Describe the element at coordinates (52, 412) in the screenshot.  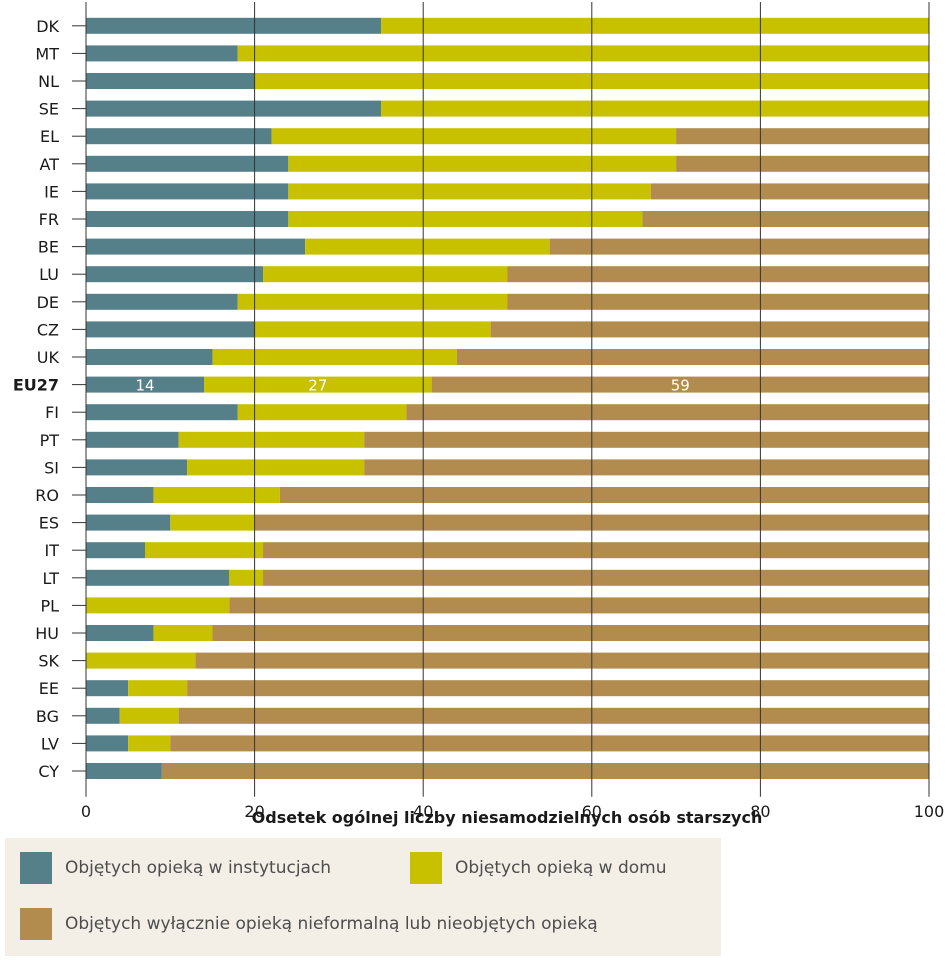
I see `category-label-fi: FI` at that location.